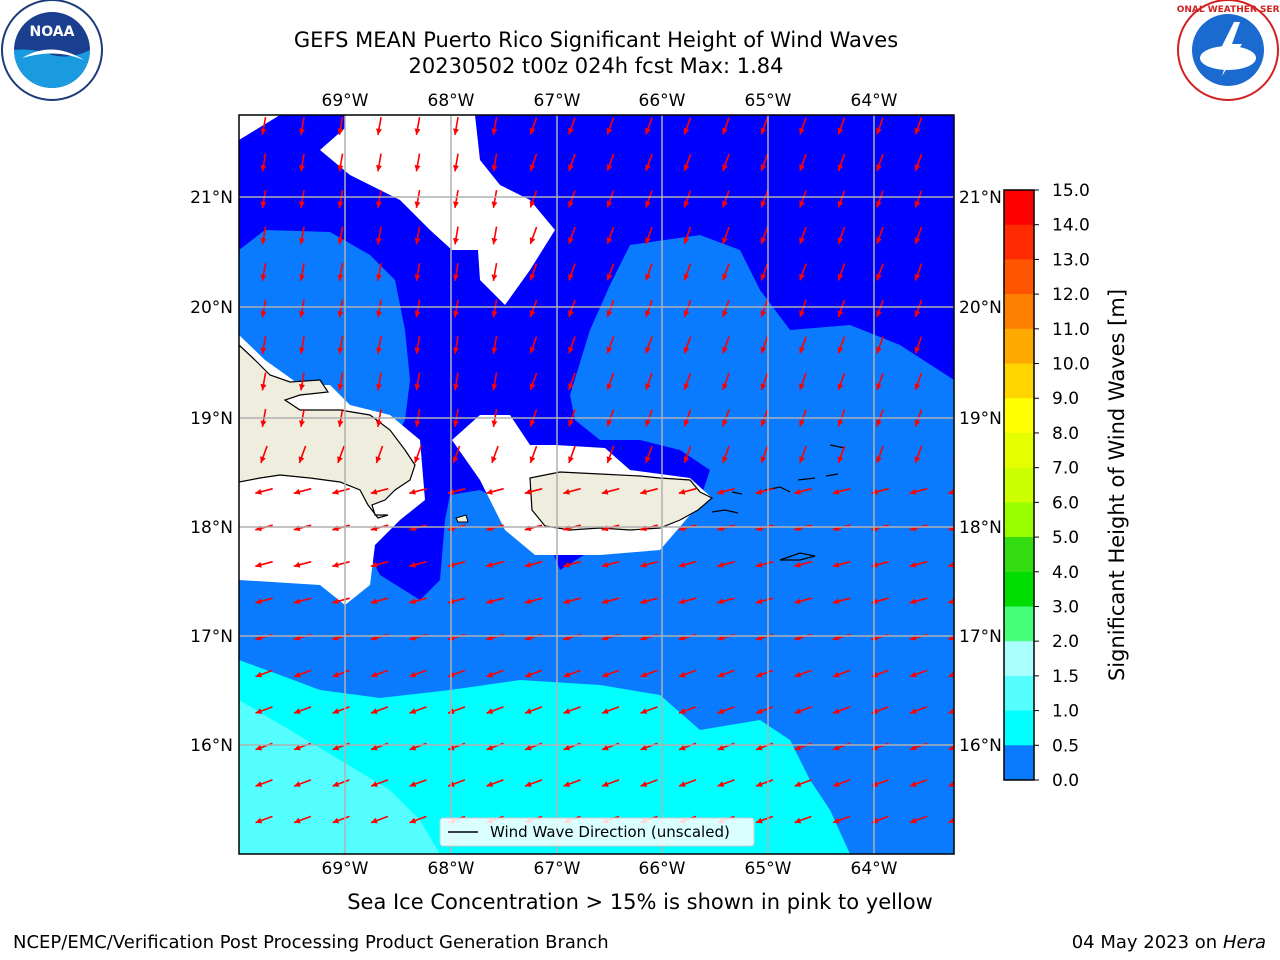  I want to click on lon-label: 65°W, so click(768, 869).